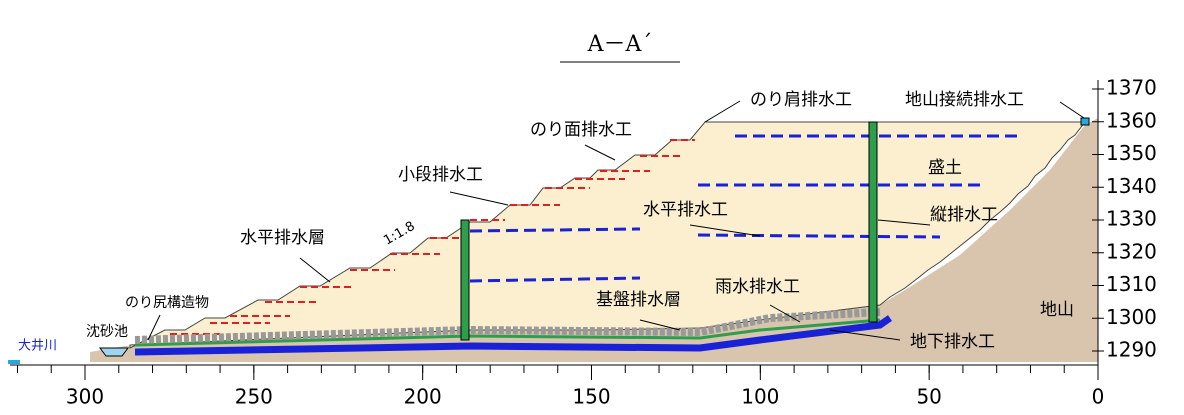 Image resolution: width=1184 pixels, height=415 pixels. What do you see at coordinates (1131, 350) in the screenshot?
I see `y-tick-label: 1290` at bounding box center [1131, 350].